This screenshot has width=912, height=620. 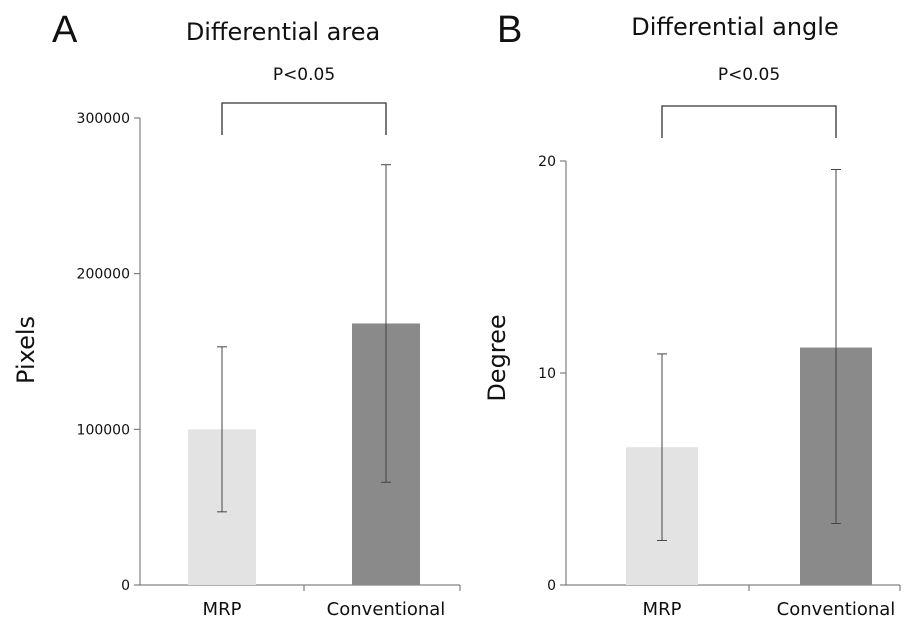 I want to click on y-tick-label: 100000, so click(x=103, y=430).